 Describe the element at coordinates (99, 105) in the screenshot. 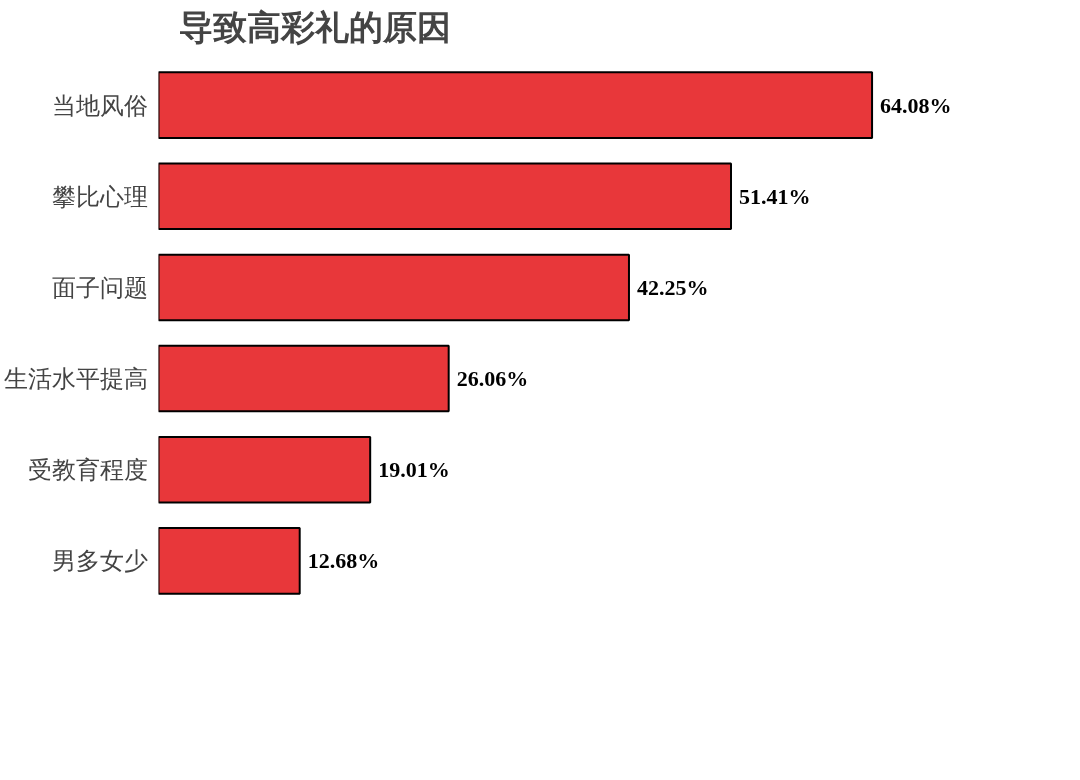

I see `y-tick-label: 当地风俗` at that location.